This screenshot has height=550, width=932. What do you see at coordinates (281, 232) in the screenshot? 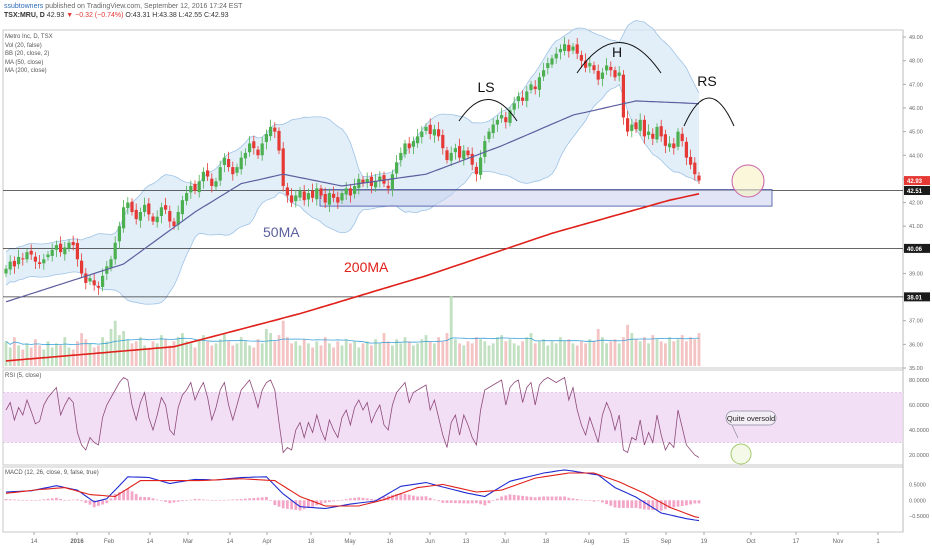
I see `label-50ma: 50MA` at bounding box center [281, 232].